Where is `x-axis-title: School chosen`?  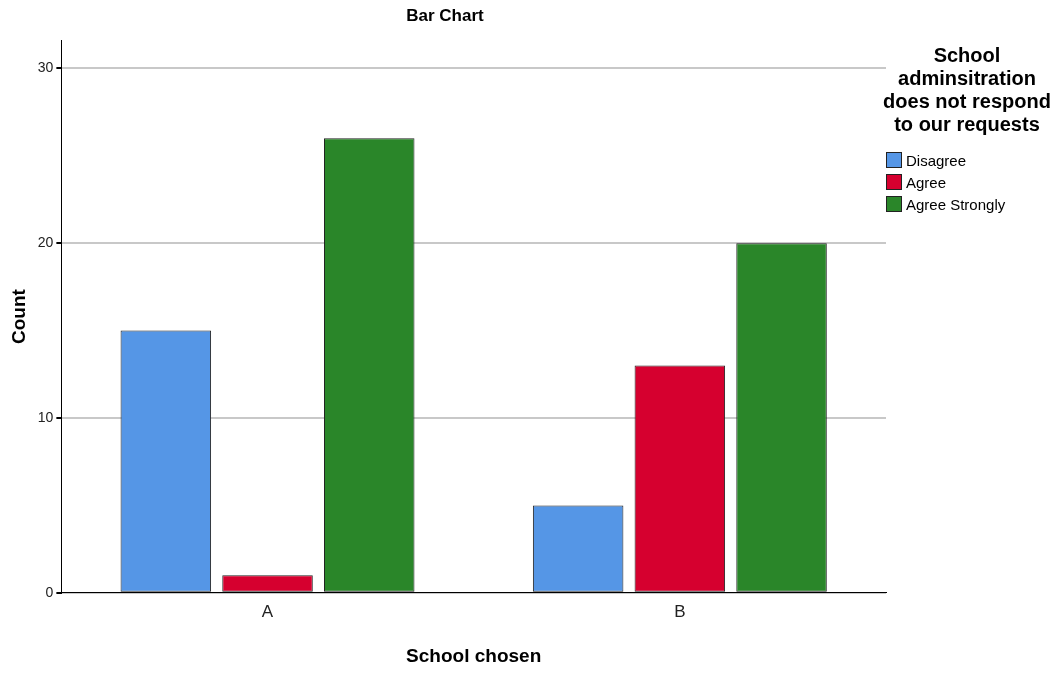 x-axis-title: School chosen is located at coordinates (474, 655).